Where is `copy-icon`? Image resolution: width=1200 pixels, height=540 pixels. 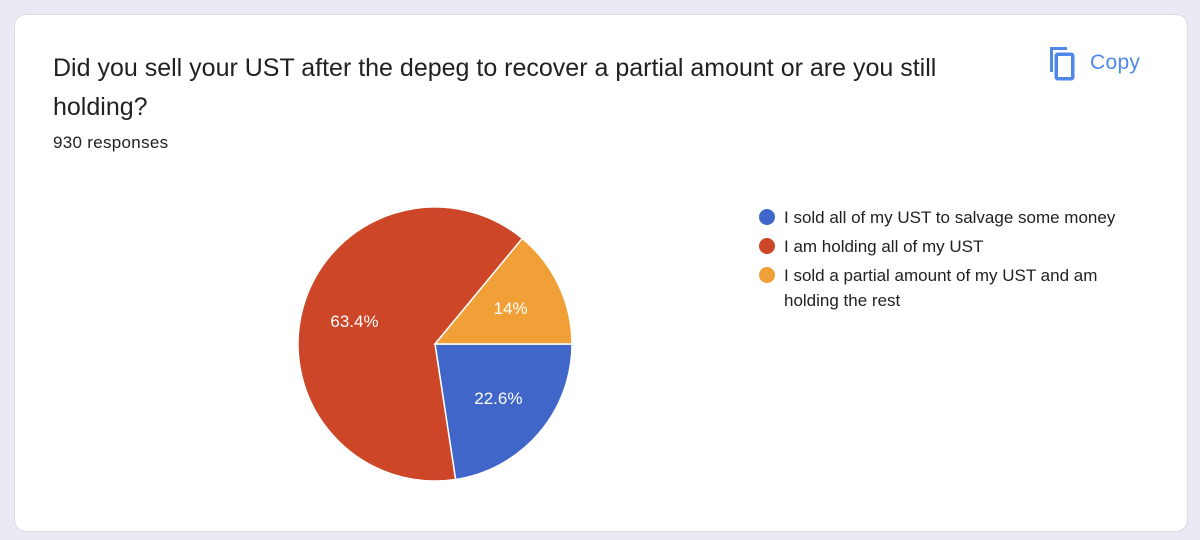
copy-icon is located at coordinates (1059, 63).